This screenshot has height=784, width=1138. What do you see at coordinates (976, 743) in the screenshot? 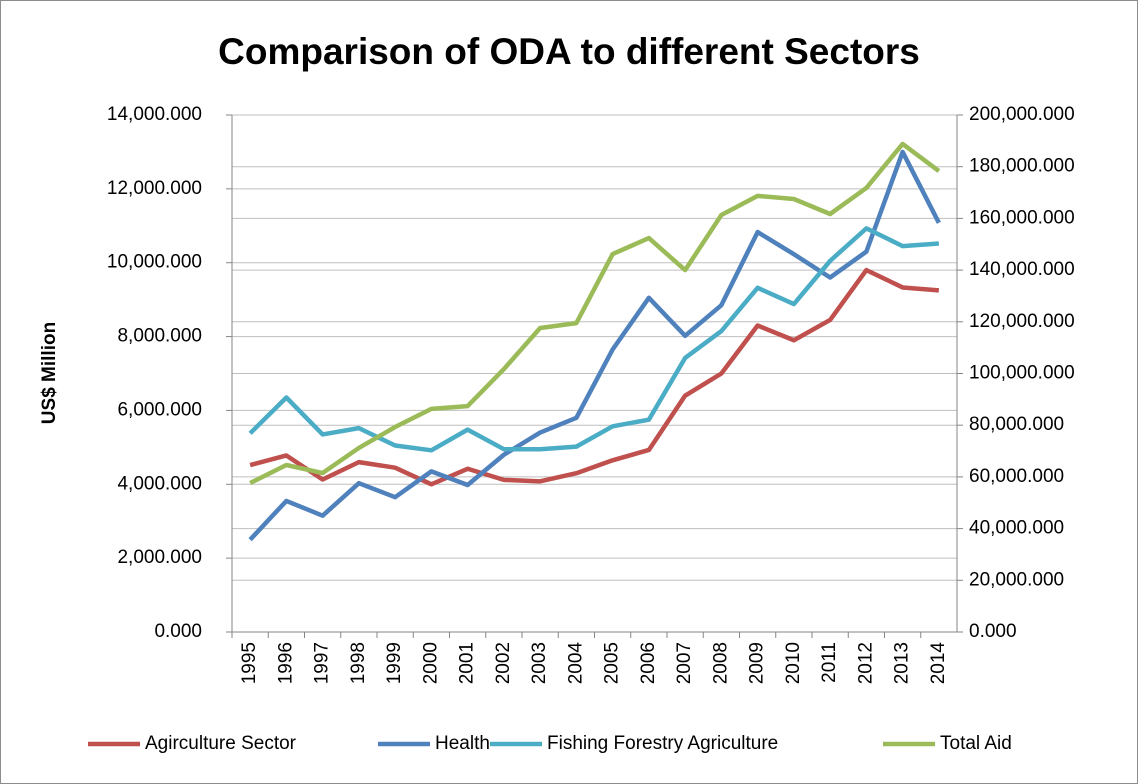
I see `legend-label: Total Aid` at bounding box center [976, 743].